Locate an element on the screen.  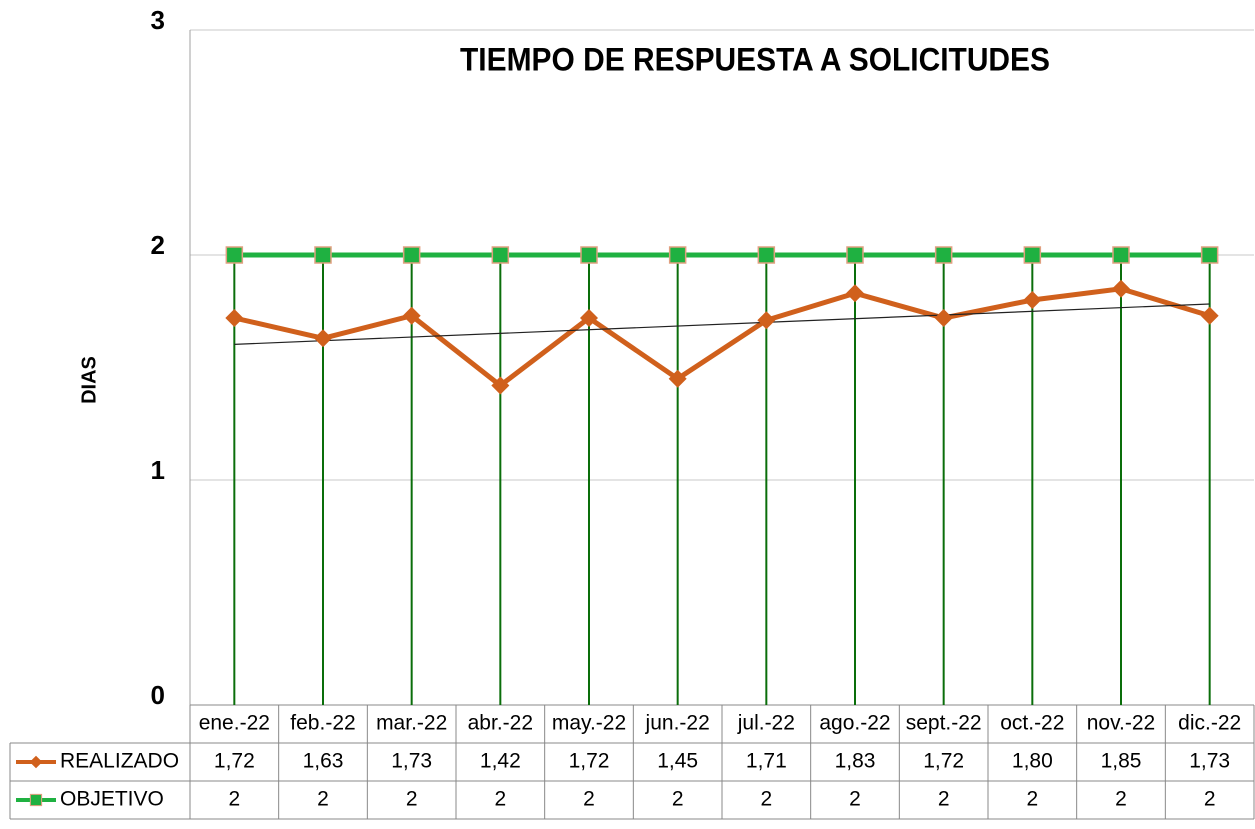
x-tick-label: sept.-22 is located at coordinates (944, 723).